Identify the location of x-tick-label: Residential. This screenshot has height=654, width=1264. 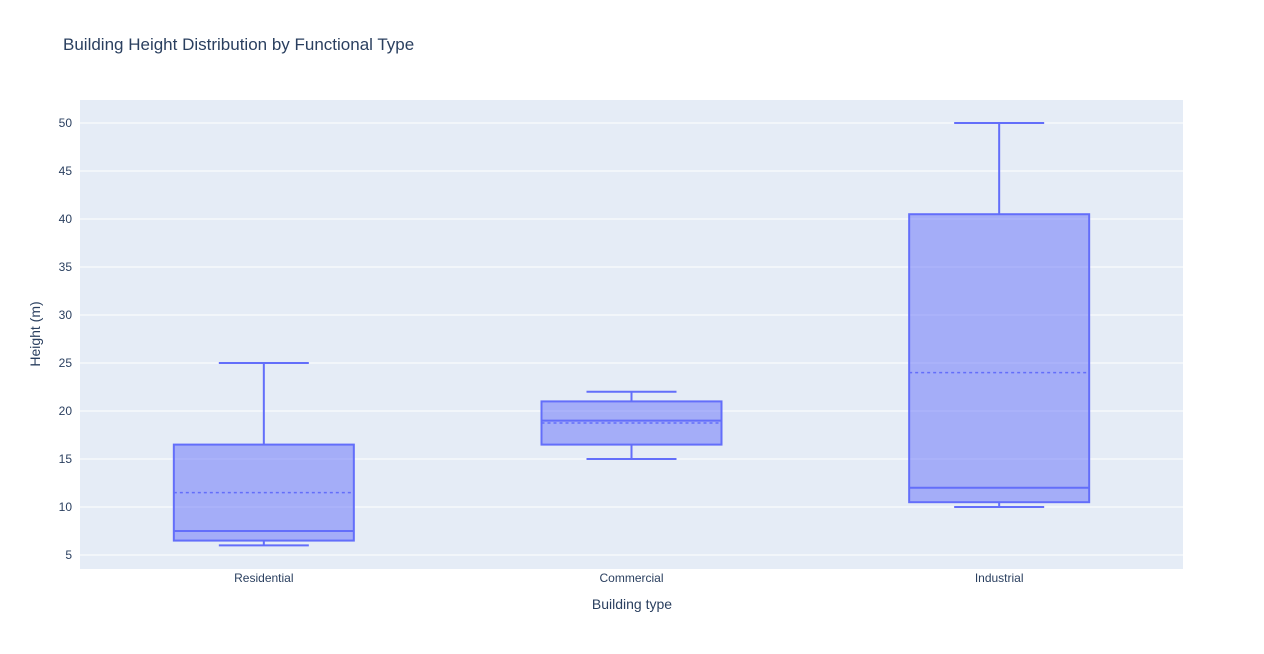
(263, 578).